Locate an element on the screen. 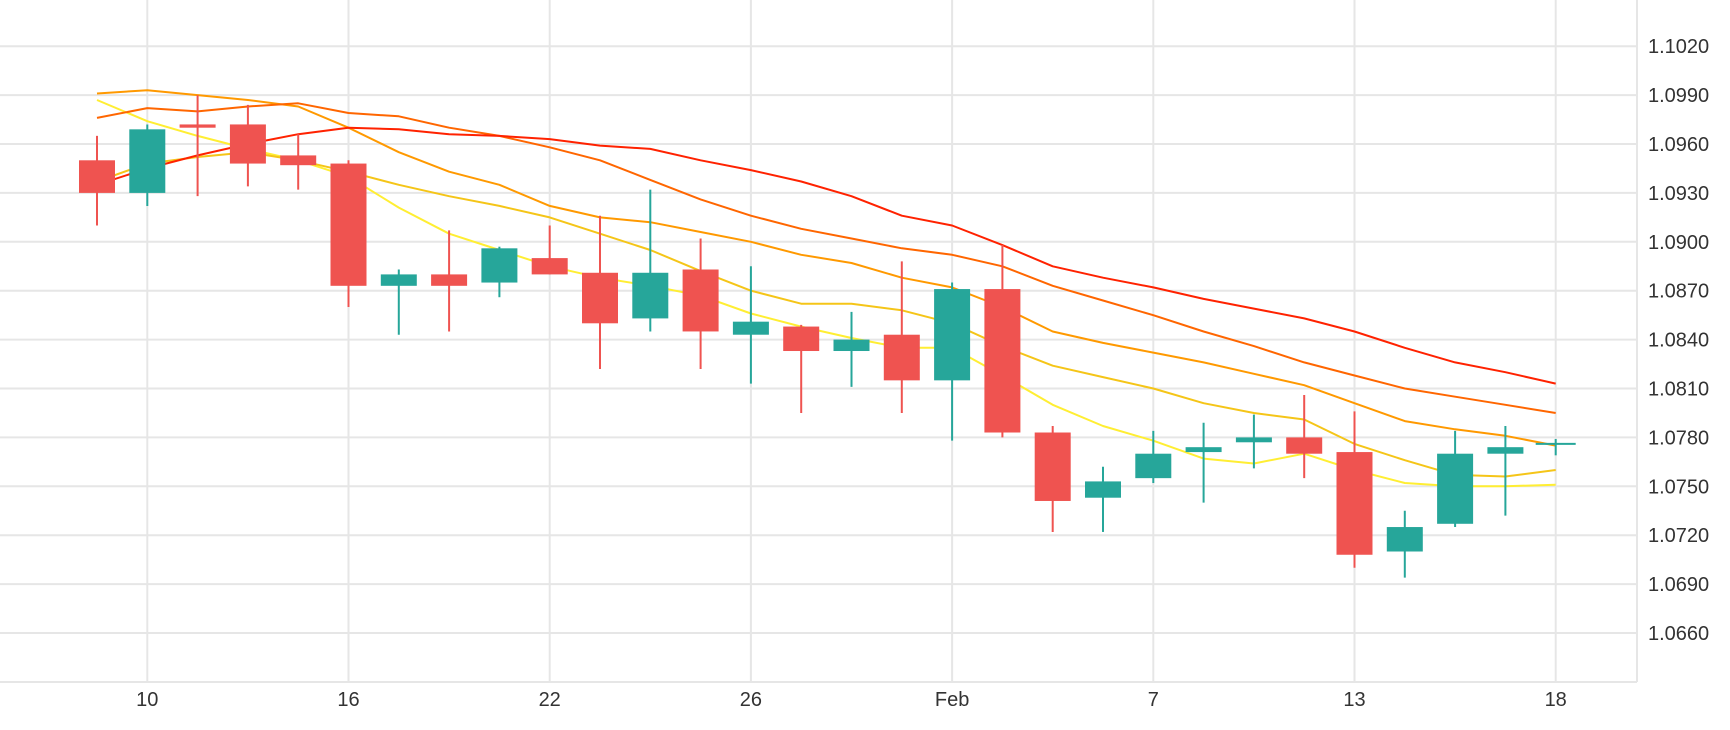 Image resolution: width=1730 pixels, height=730 pixels. y-tick-label: 1.0840 is located at coordinates (1678, 341).